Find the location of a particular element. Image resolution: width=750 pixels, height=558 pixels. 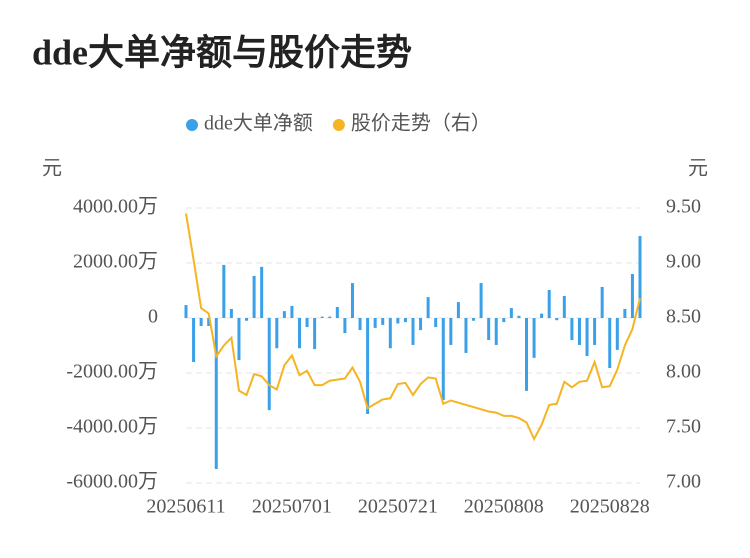

y-tick-label: -6000.00万 is located at coordinates (112, 482).